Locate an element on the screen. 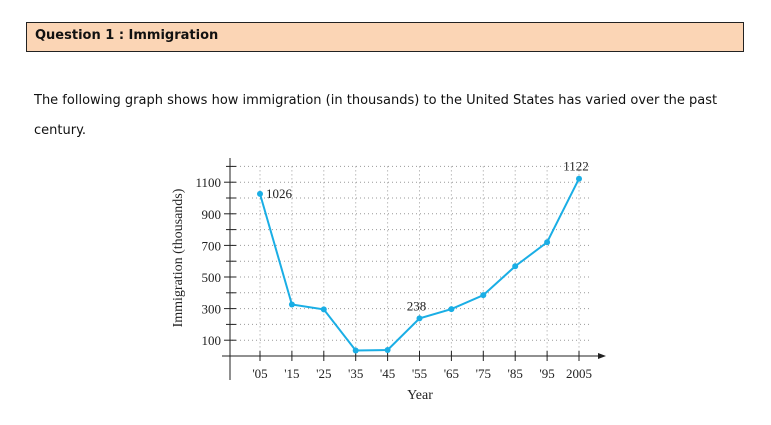 This screenshot has height=425, width=771. x-tick-label: '85 is located at coordinates (515, 373).